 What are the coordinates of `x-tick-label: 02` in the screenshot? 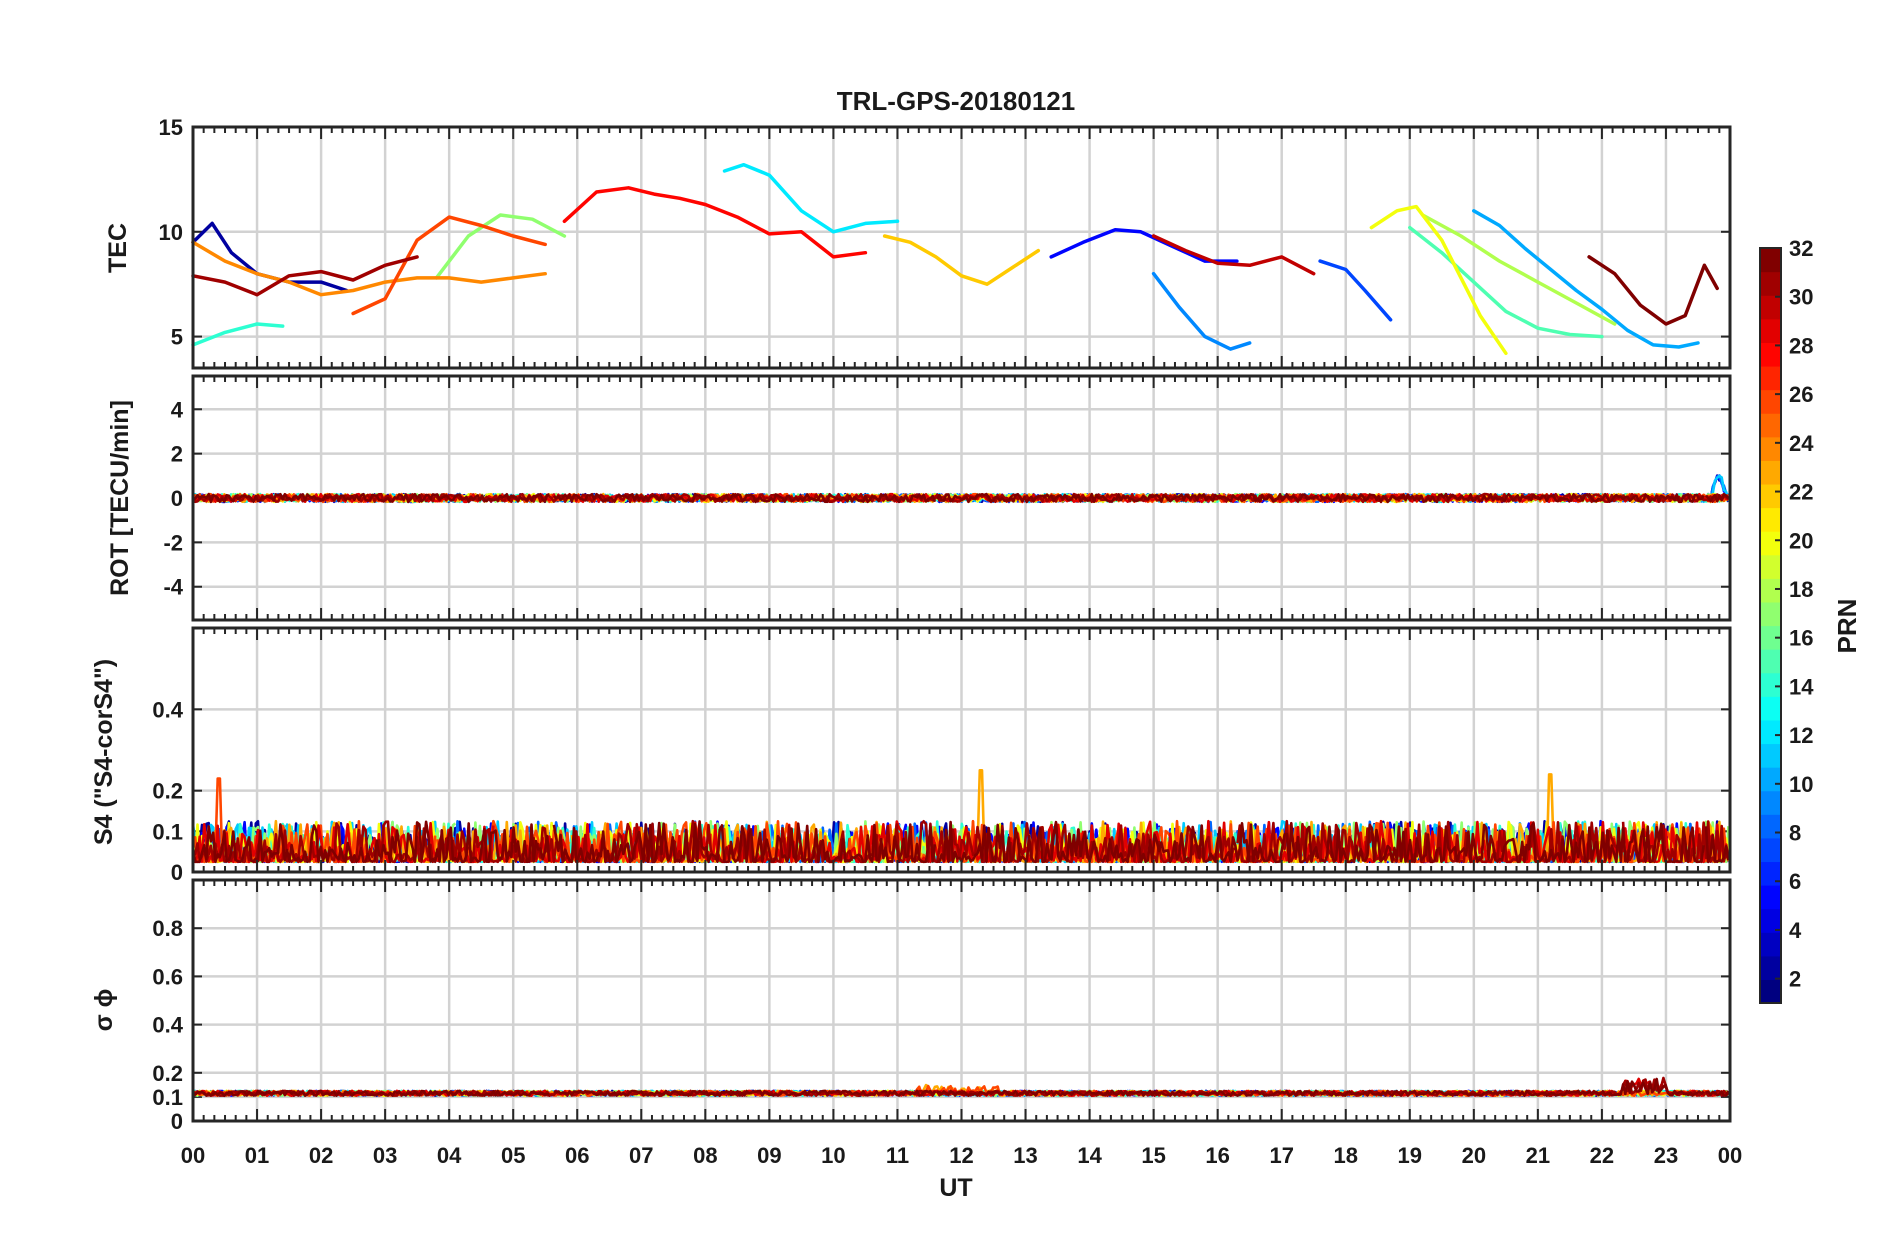 It's located at (321, 1155).